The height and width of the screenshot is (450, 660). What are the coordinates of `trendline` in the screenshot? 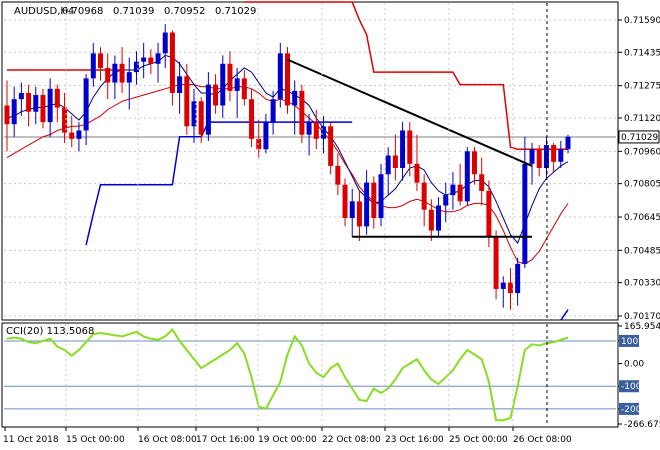 It's located at (410, 112).